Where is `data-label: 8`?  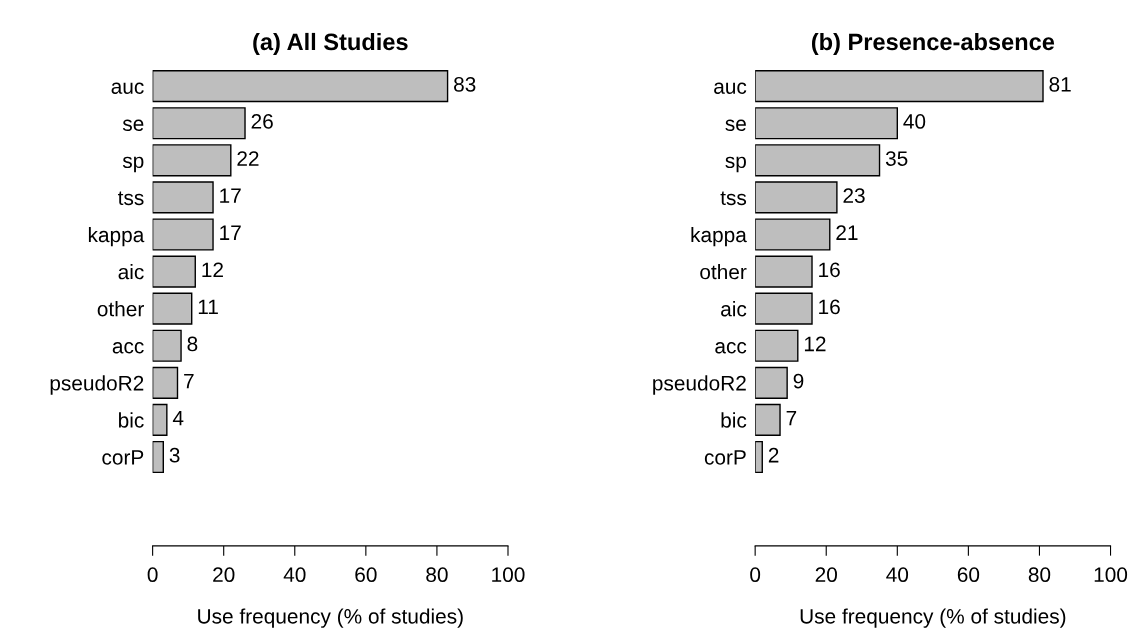 data-label: 8 is located at coordinates (192, 344).